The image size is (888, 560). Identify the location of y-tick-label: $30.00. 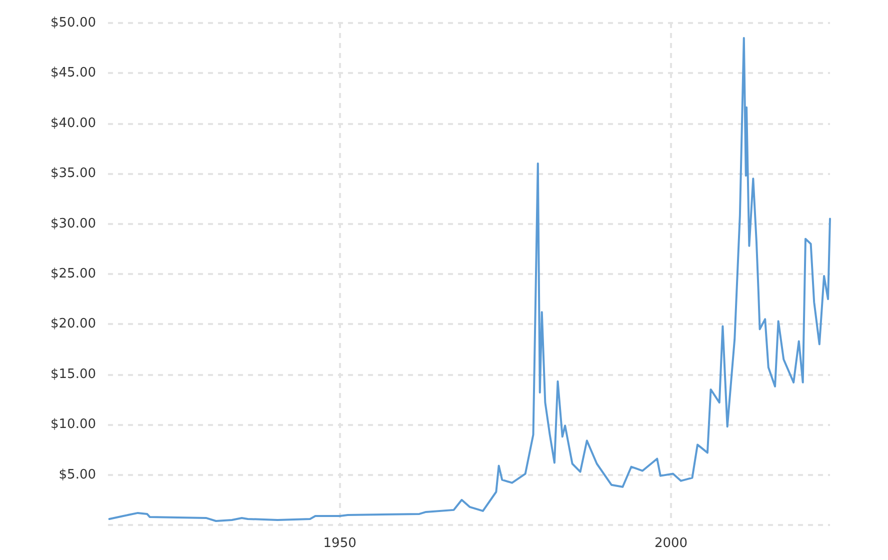
(73, 224).